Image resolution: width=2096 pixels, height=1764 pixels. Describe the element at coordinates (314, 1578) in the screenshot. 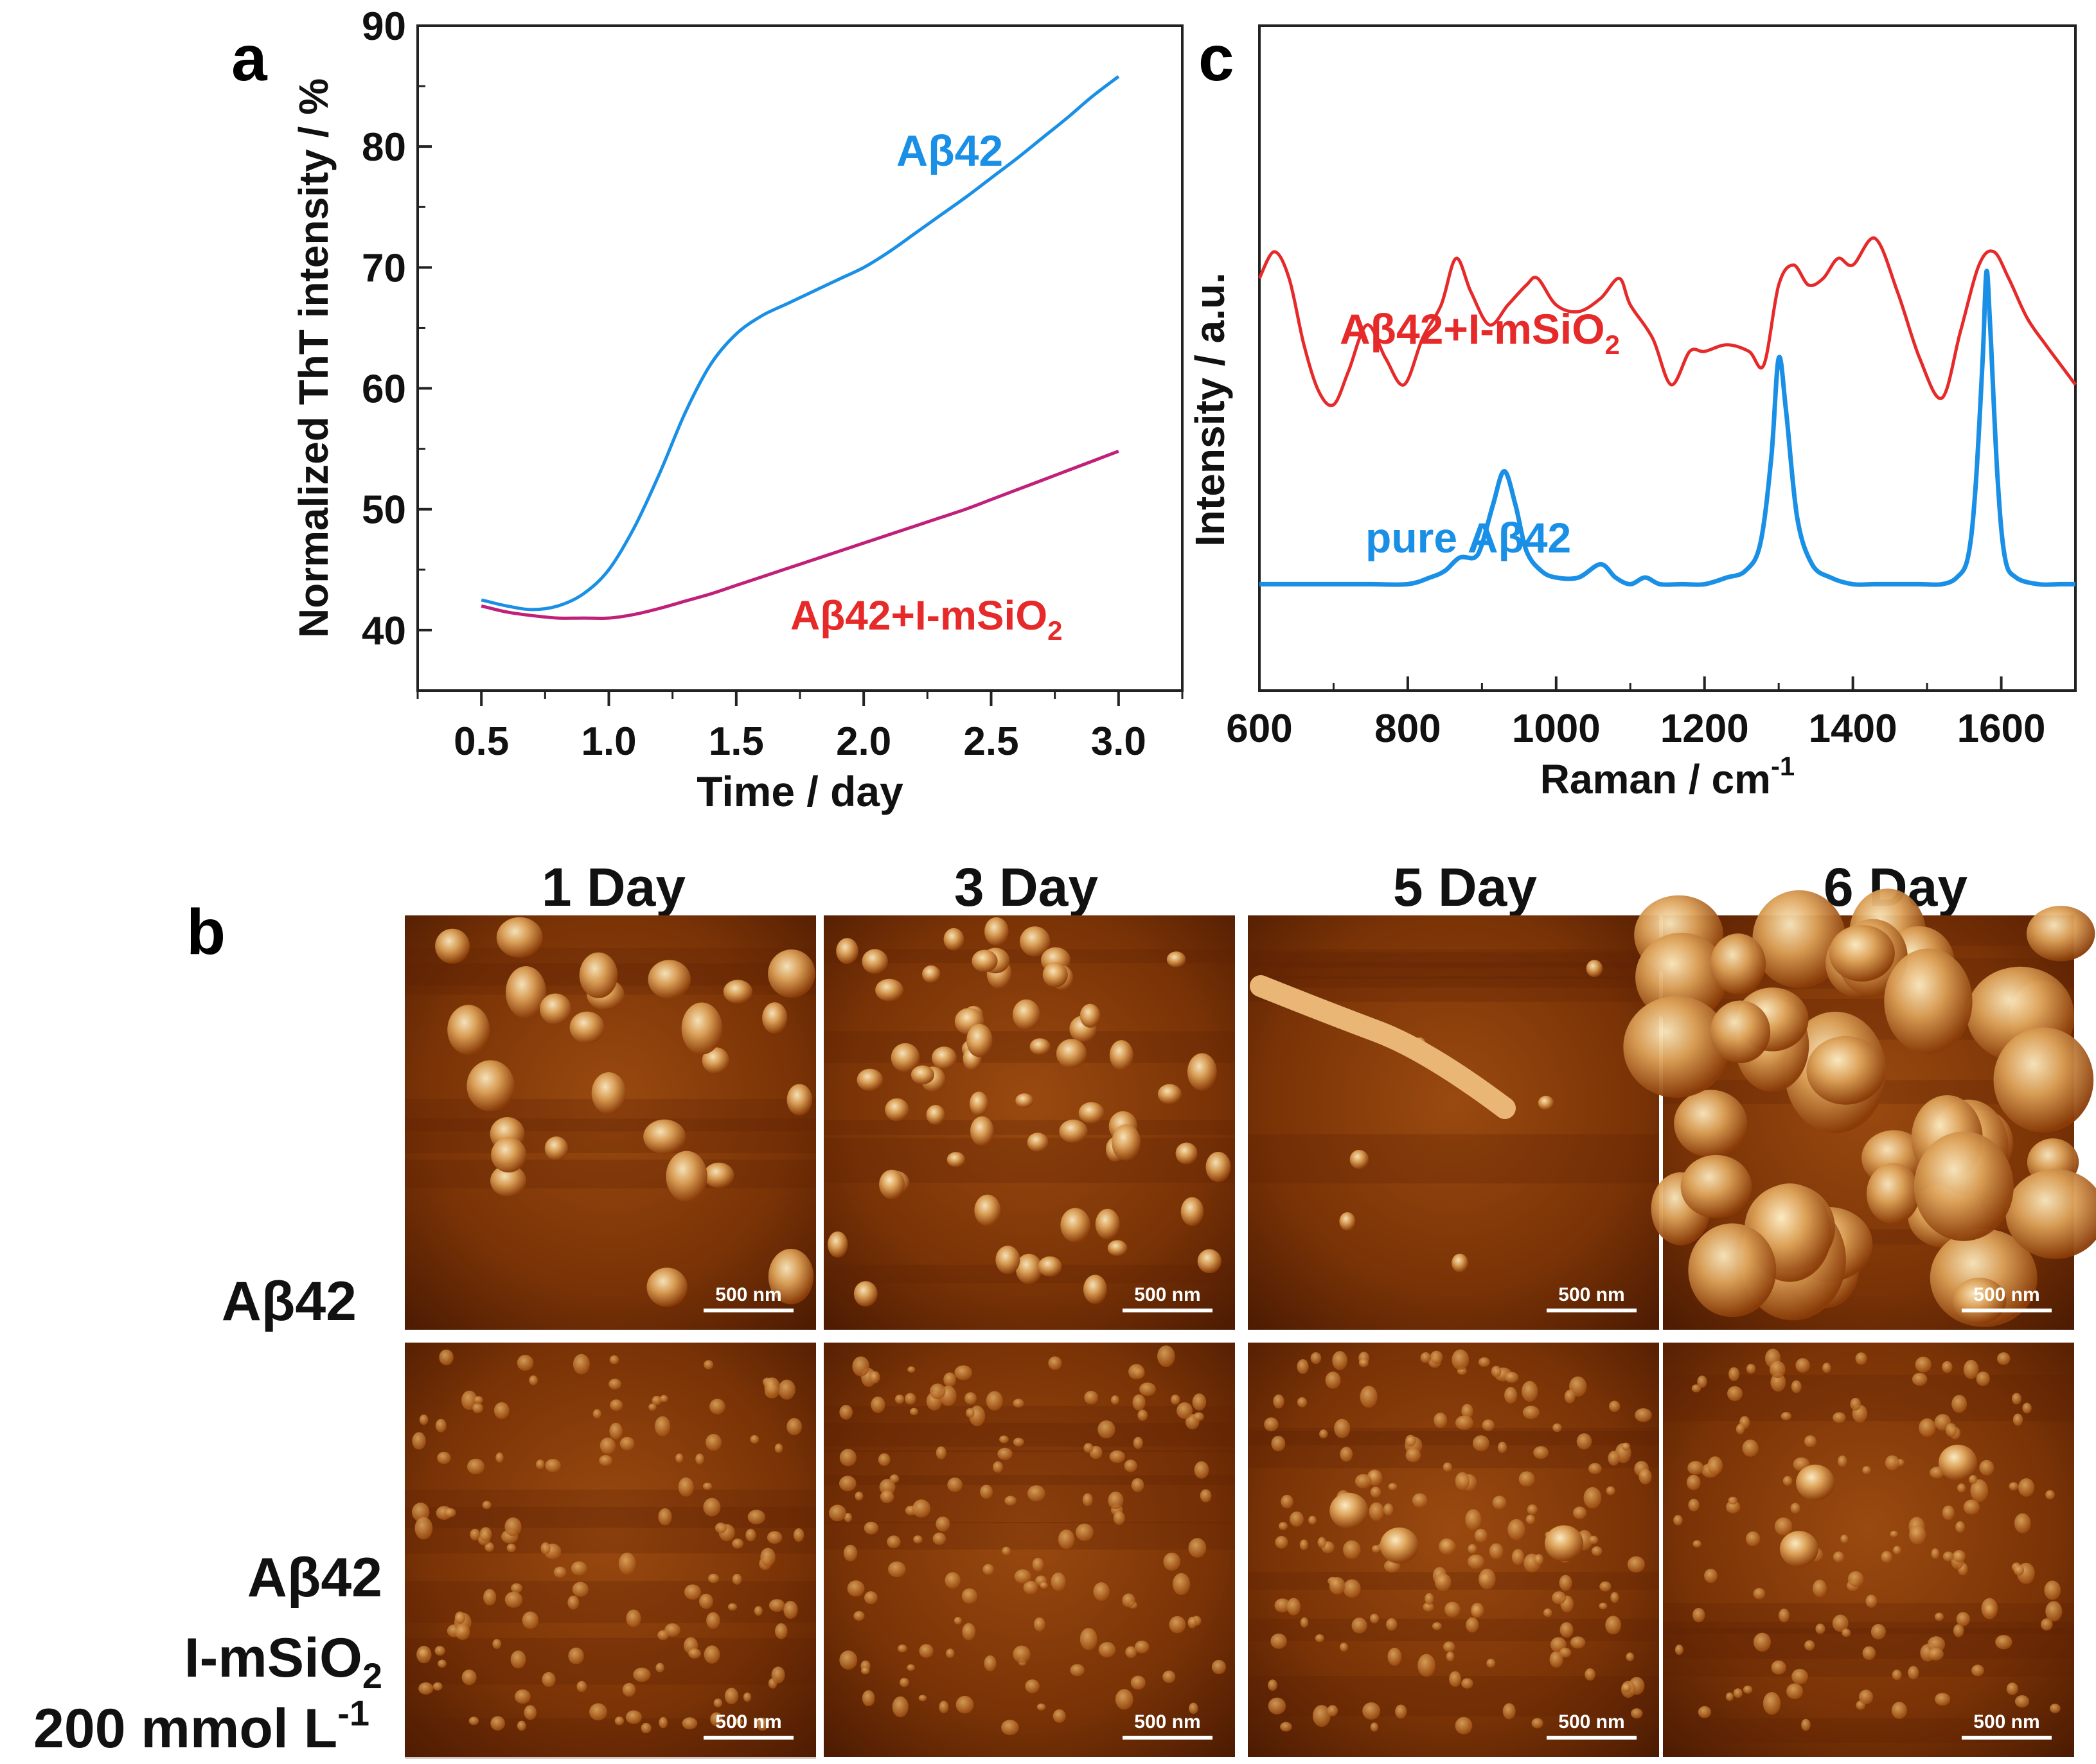

I see `row-label-treated-line1: Aβ42` at that location.